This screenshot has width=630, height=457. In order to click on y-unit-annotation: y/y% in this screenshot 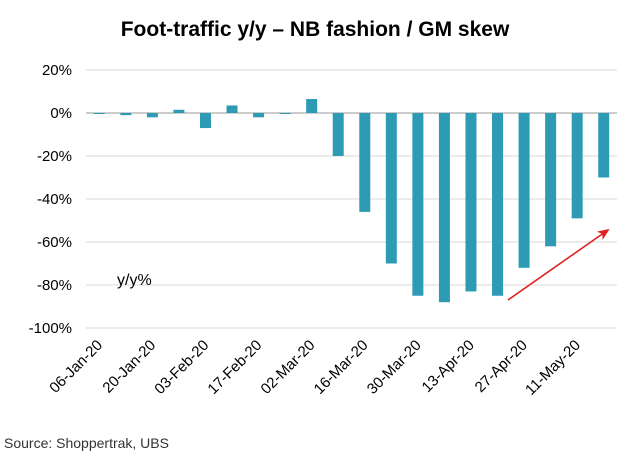, I will do `click(134, 280)`.